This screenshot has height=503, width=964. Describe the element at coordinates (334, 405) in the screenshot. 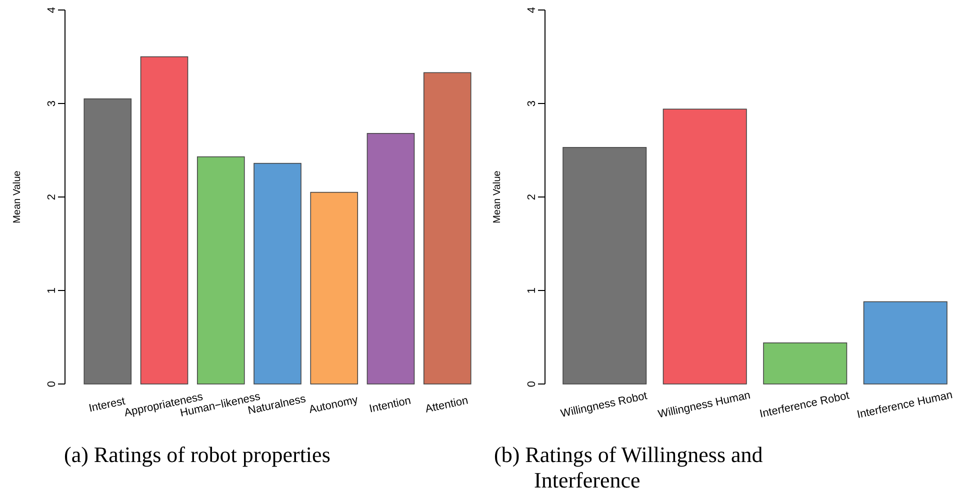

I see `x-tick-label: Autonomy` at that location.